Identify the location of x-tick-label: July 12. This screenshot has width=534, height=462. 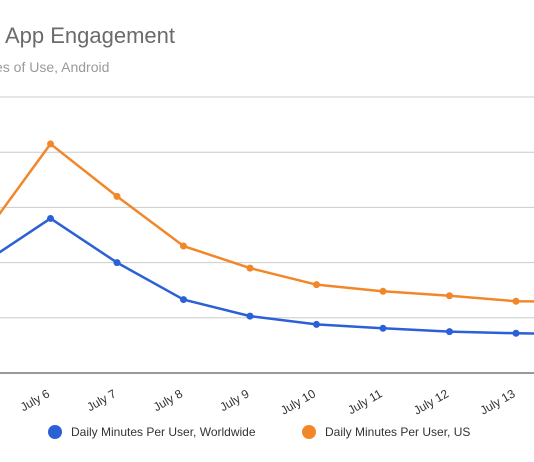
(431, 401).